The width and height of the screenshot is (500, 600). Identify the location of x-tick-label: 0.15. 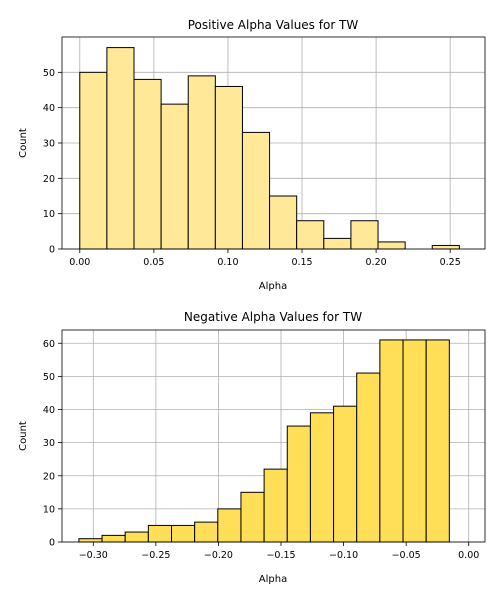
(301, 262).